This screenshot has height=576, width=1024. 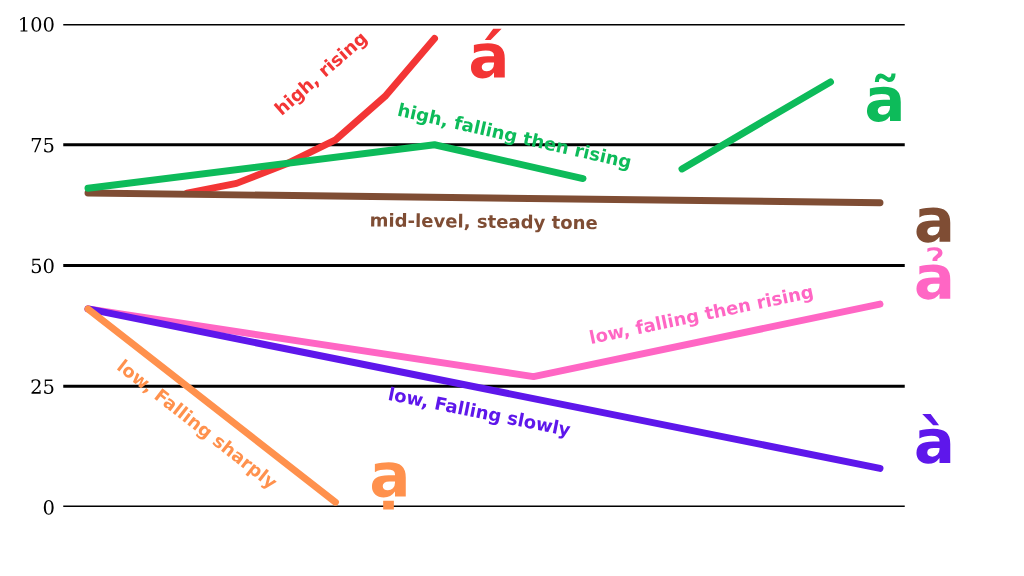 What do you see at coordinates (388, 486) in the screenshot?
I see `annotation: ạ` at bounding box center [388, 486].